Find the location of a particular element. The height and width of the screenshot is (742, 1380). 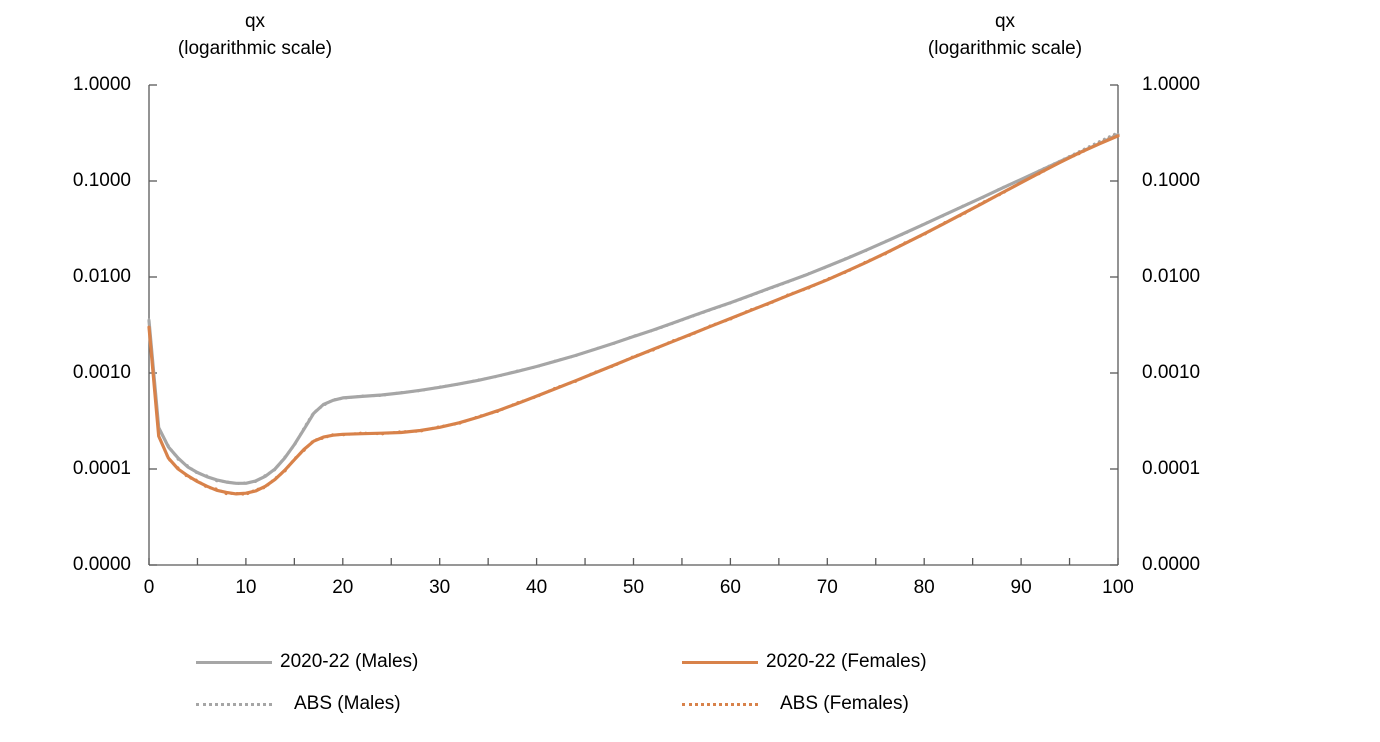

y-tick-label-left: 0.0100 is located at coordinates (101, 276).